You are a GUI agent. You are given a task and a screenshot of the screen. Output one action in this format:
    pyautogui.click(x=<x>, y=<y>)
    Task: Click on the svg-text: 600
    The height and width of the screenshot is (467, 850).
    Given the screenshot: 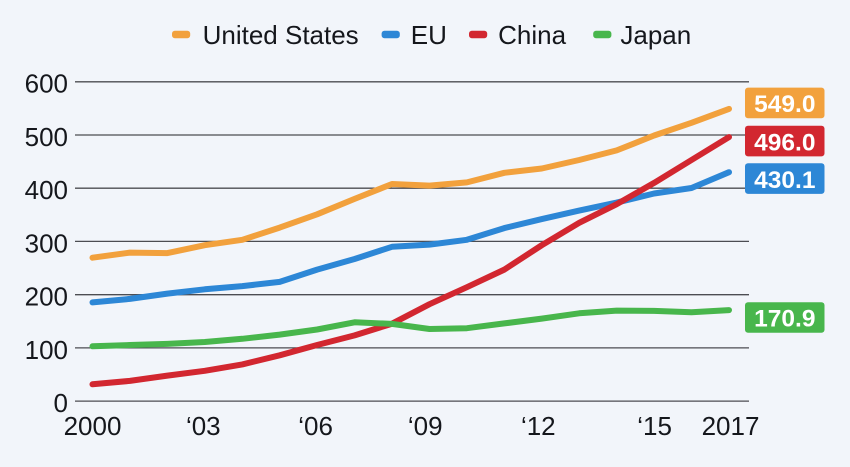 What is the action you would take?
    pyautogui.click(x=46, y=84)
    